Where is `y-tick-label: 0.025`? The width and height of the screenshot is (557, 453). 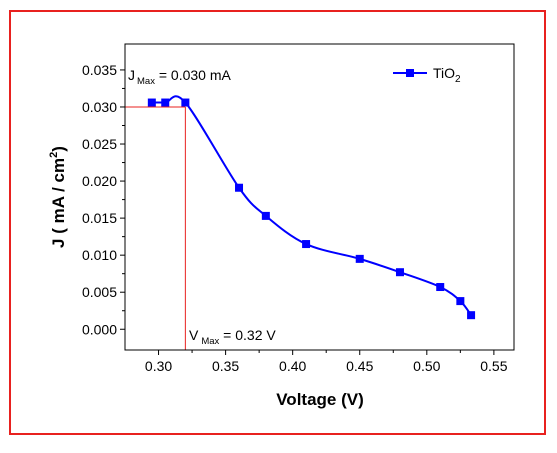
y-tick-label: 0.025 is located at coordinates (99, 144).